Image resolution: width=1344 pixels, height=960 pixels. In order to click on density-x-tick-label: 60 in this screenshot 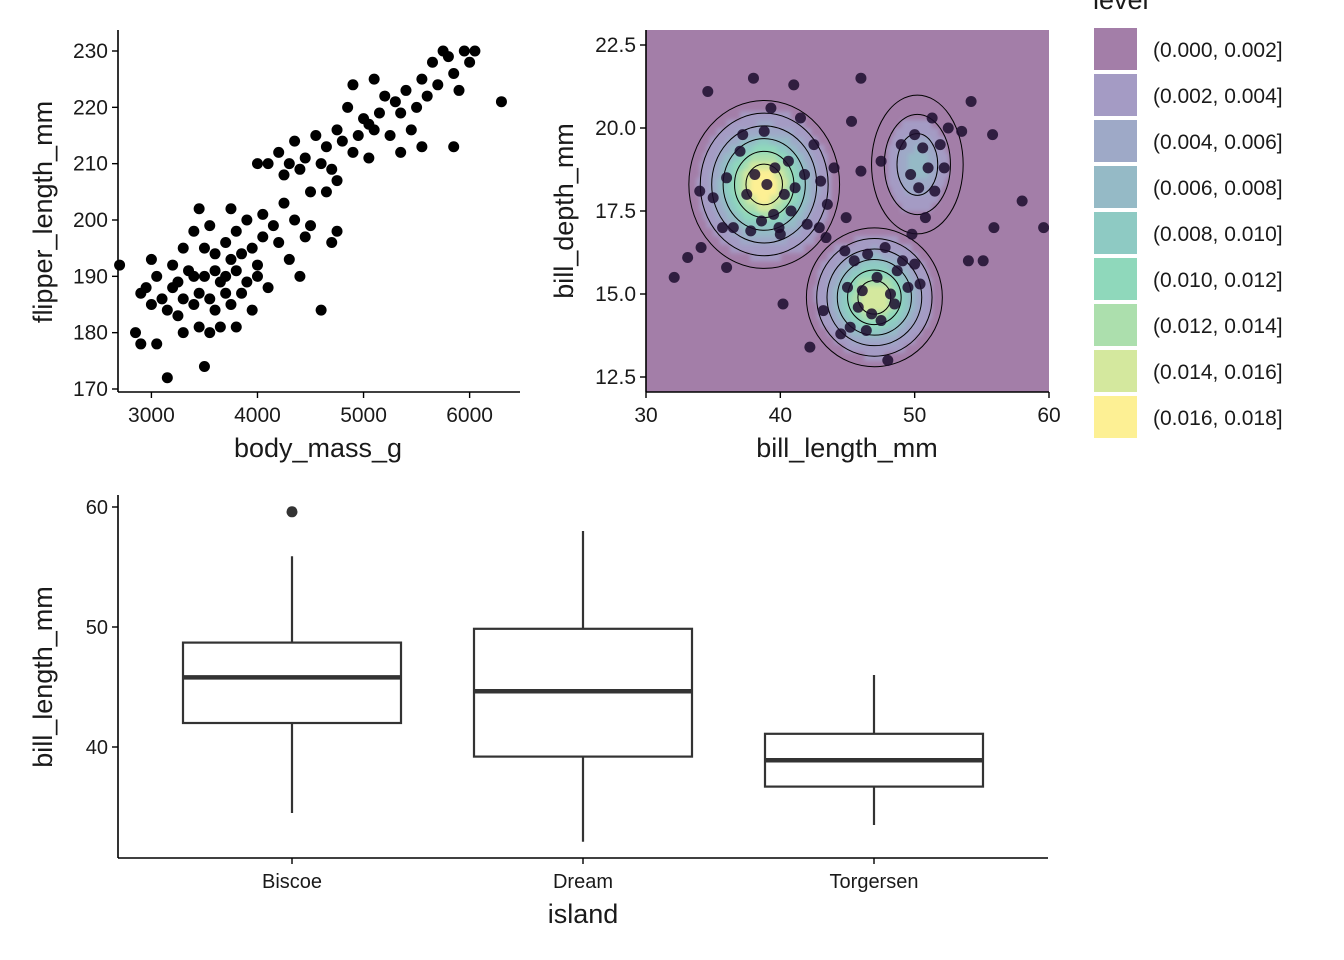, I will do `click(1048, 415)`.